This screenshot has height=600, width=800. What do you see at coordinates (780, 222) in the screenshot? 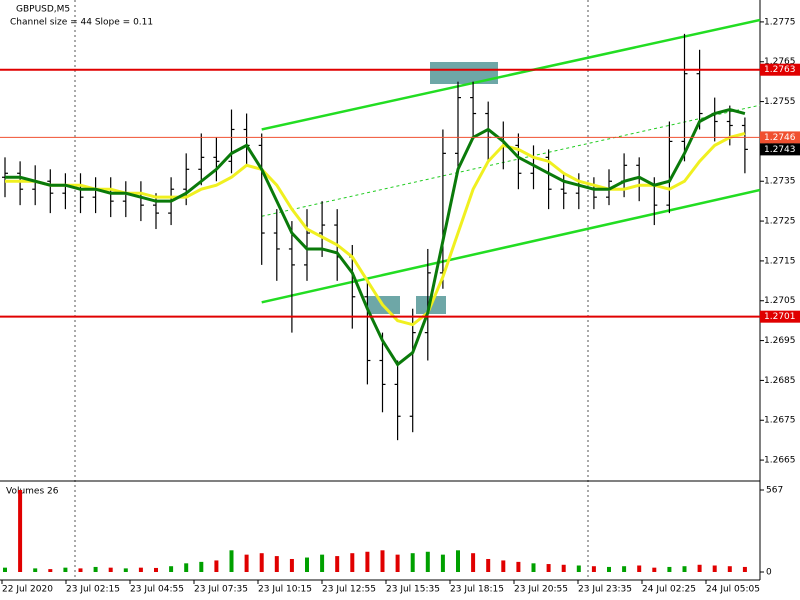
I see `y-tick-label: 1.2725` at bounding box center [780, 222].